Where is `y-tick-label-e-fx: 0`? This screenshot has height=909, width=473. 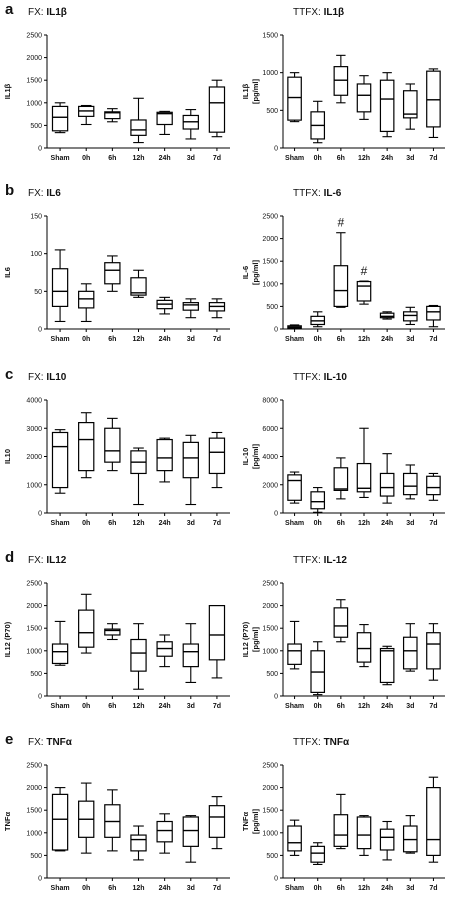
y-tick-label-e-fx: 0 is located at coordinates (40, 879).